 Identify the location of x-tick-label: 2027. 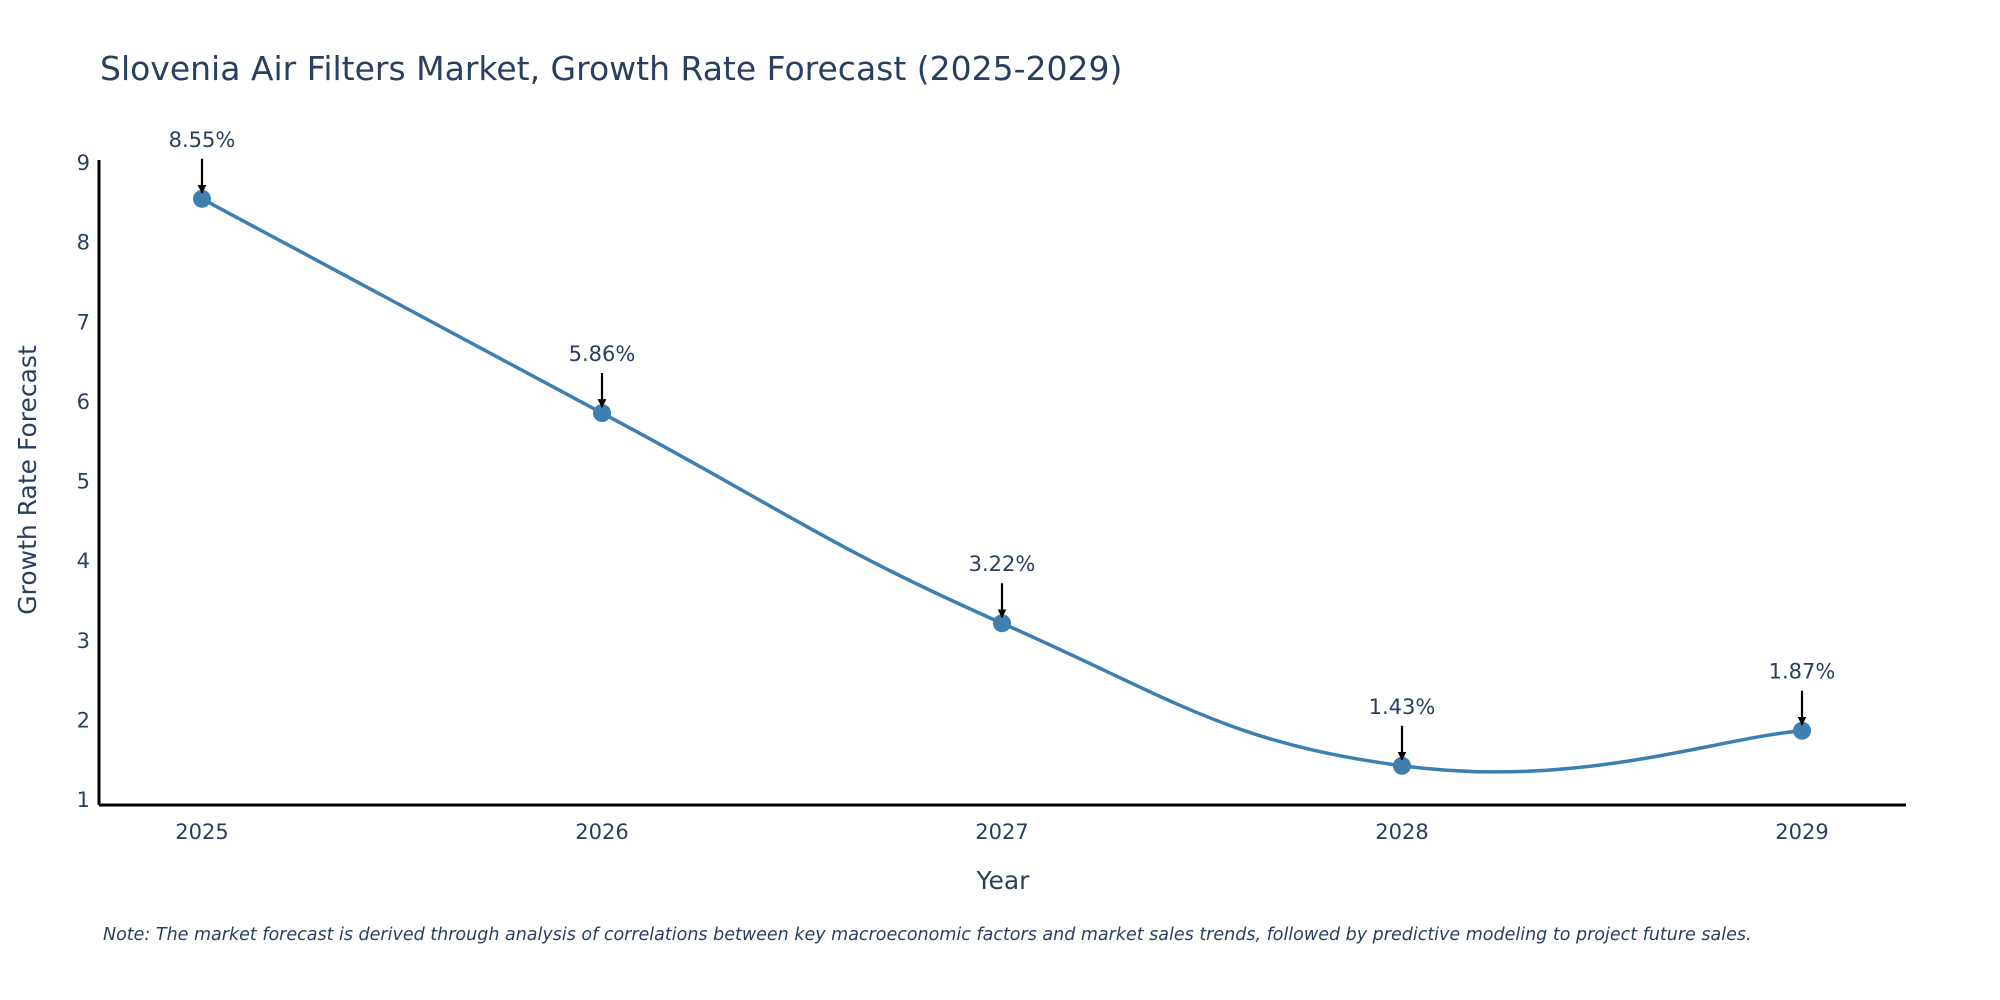
(1001, 832).